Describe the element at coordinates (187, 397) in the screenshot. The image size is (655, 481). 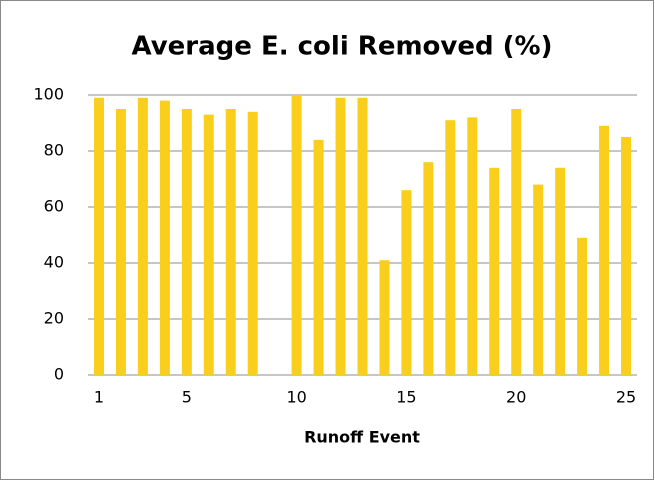
I see `x-tick-label: 5` at that location.